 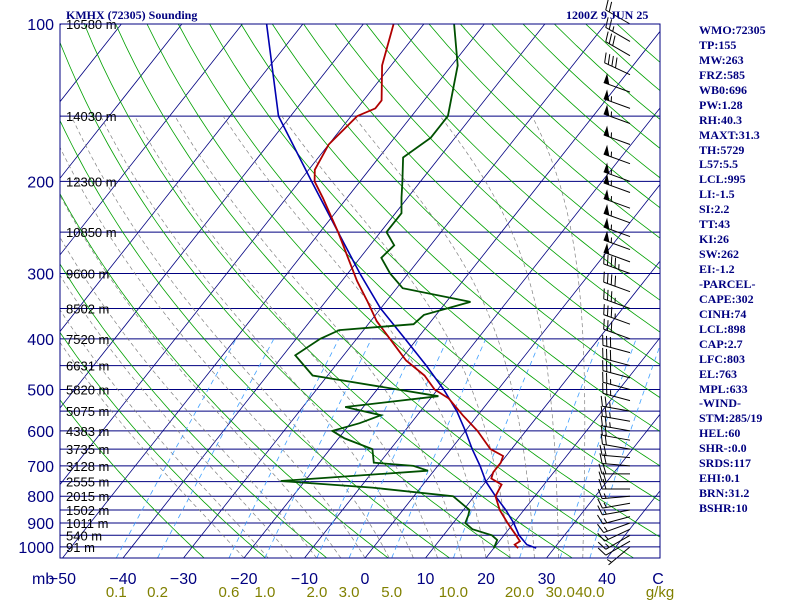 What do you see at coordinates (721, 59) in the screenshot?
I see `stat-line: MW:263` at bounding box center [721, 59].